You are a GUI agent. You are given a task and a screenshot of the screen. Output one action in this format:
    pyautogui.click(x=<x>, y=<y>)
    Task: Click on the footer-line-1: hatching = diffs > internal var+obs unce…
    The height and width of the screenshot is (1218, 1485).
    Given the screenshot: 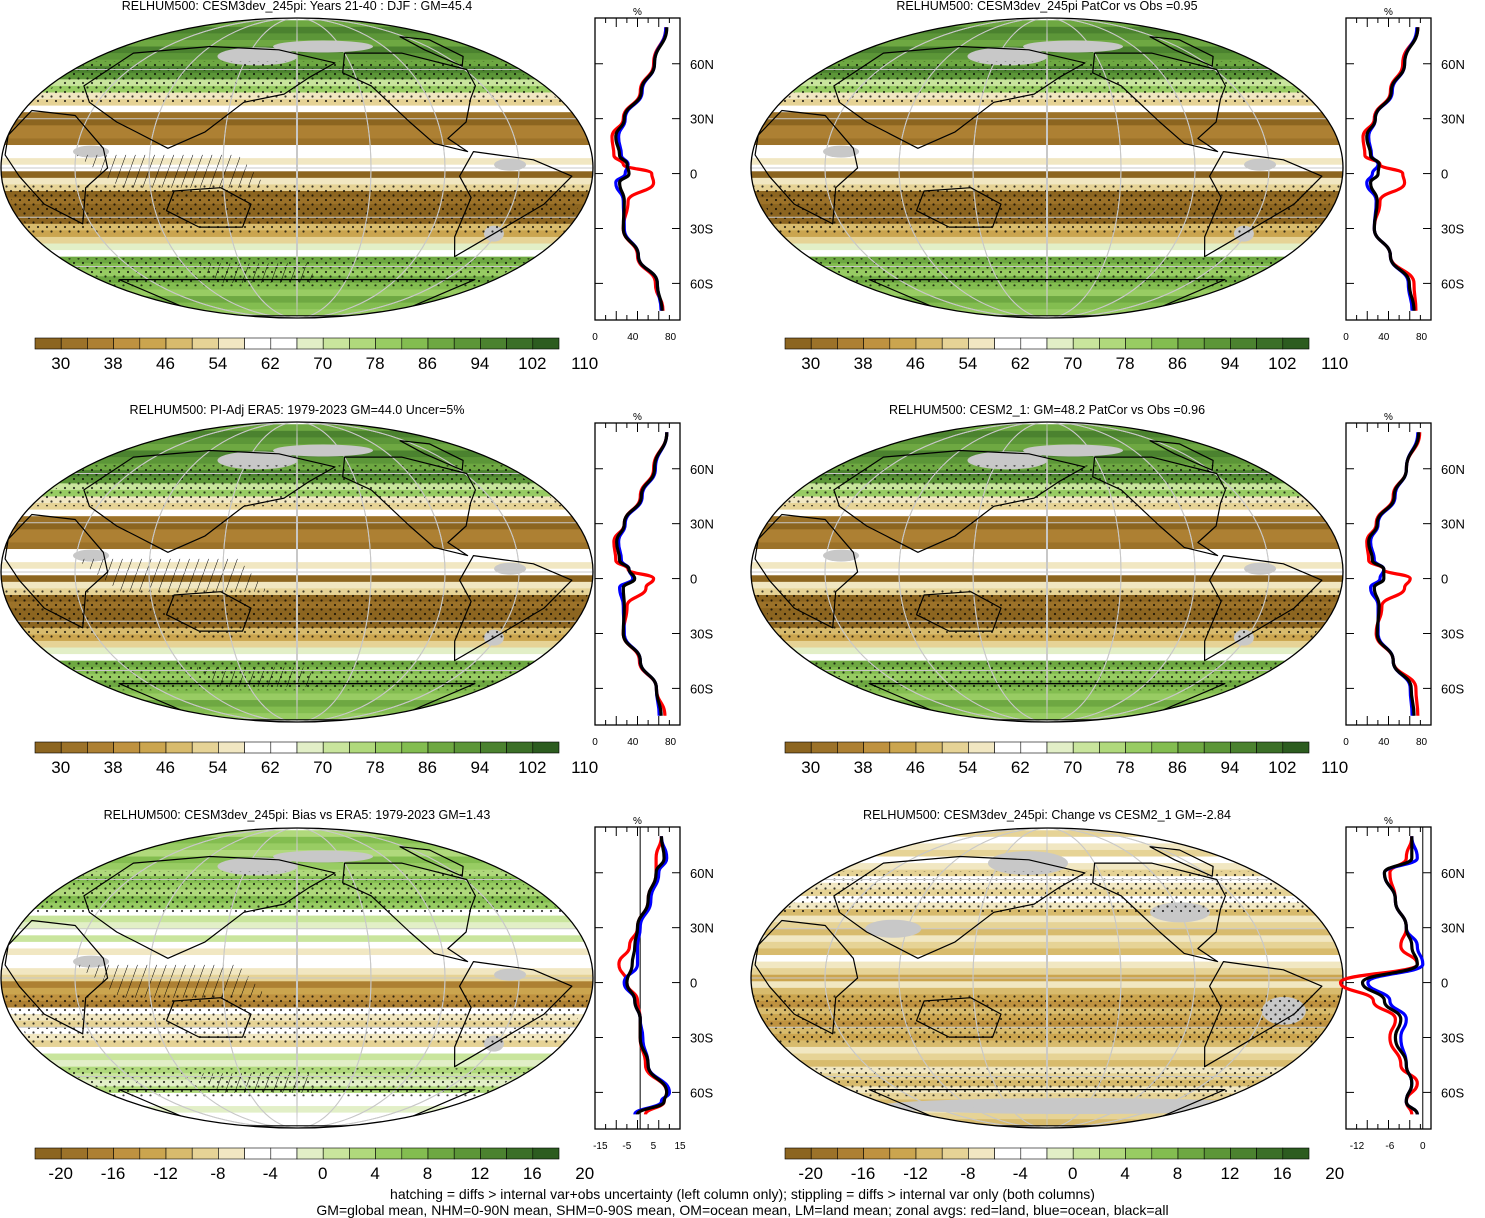 What is the action you would take?
    pyautogui.click(x=742, y=1194)
    